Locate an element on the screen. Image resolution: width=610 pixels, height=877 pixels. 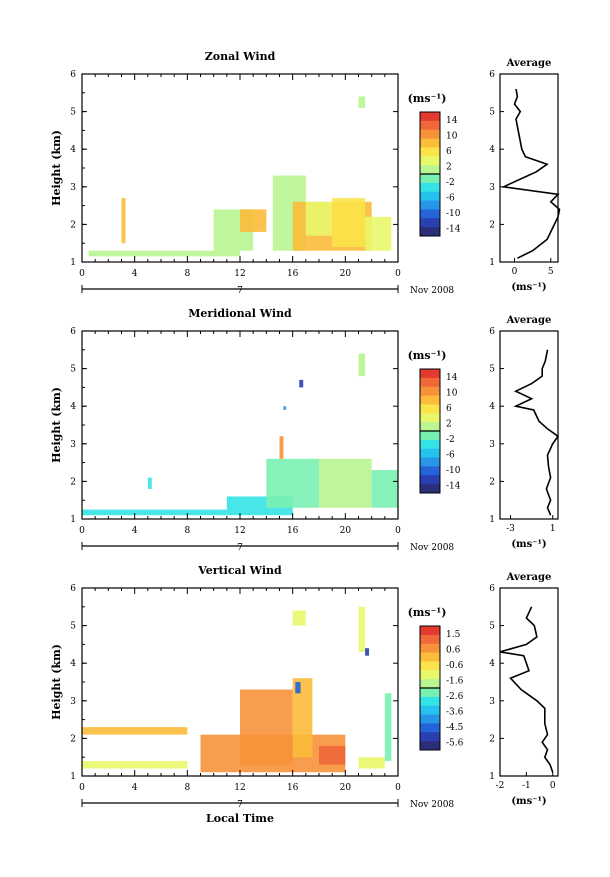
y-tick-label: 6 is located at coordinates (73, 75).